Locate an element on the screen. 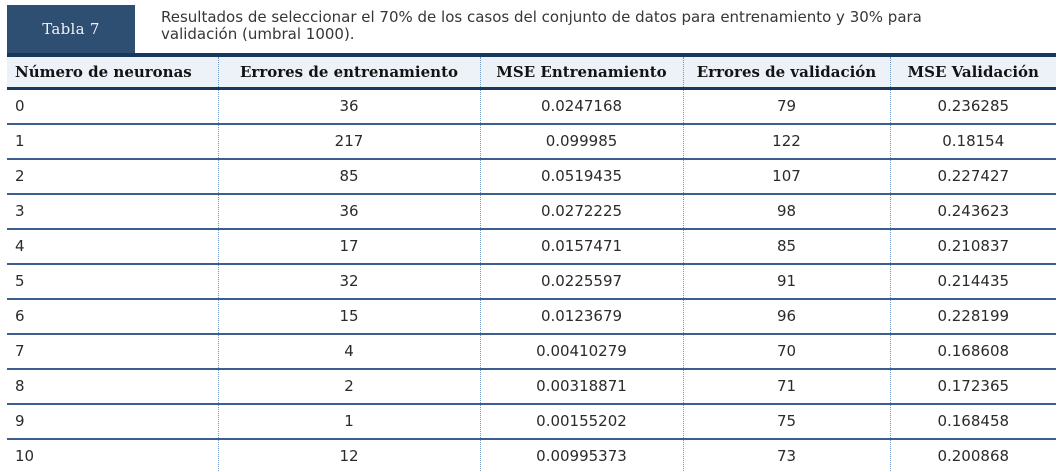 This screenshot has width=1063, height=472. table-cell: 0.099985 is located at coordinates (581, 141).